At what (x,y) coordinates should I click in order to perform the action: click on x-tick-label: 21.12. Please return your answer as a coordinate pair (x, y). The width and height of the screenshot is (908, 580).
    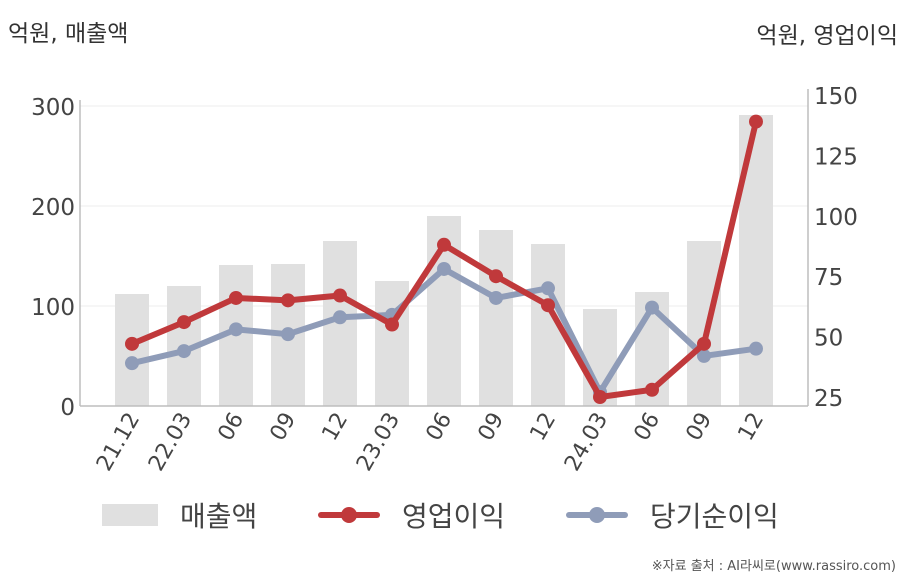
    Looking at the image, I should click on (118, 442).